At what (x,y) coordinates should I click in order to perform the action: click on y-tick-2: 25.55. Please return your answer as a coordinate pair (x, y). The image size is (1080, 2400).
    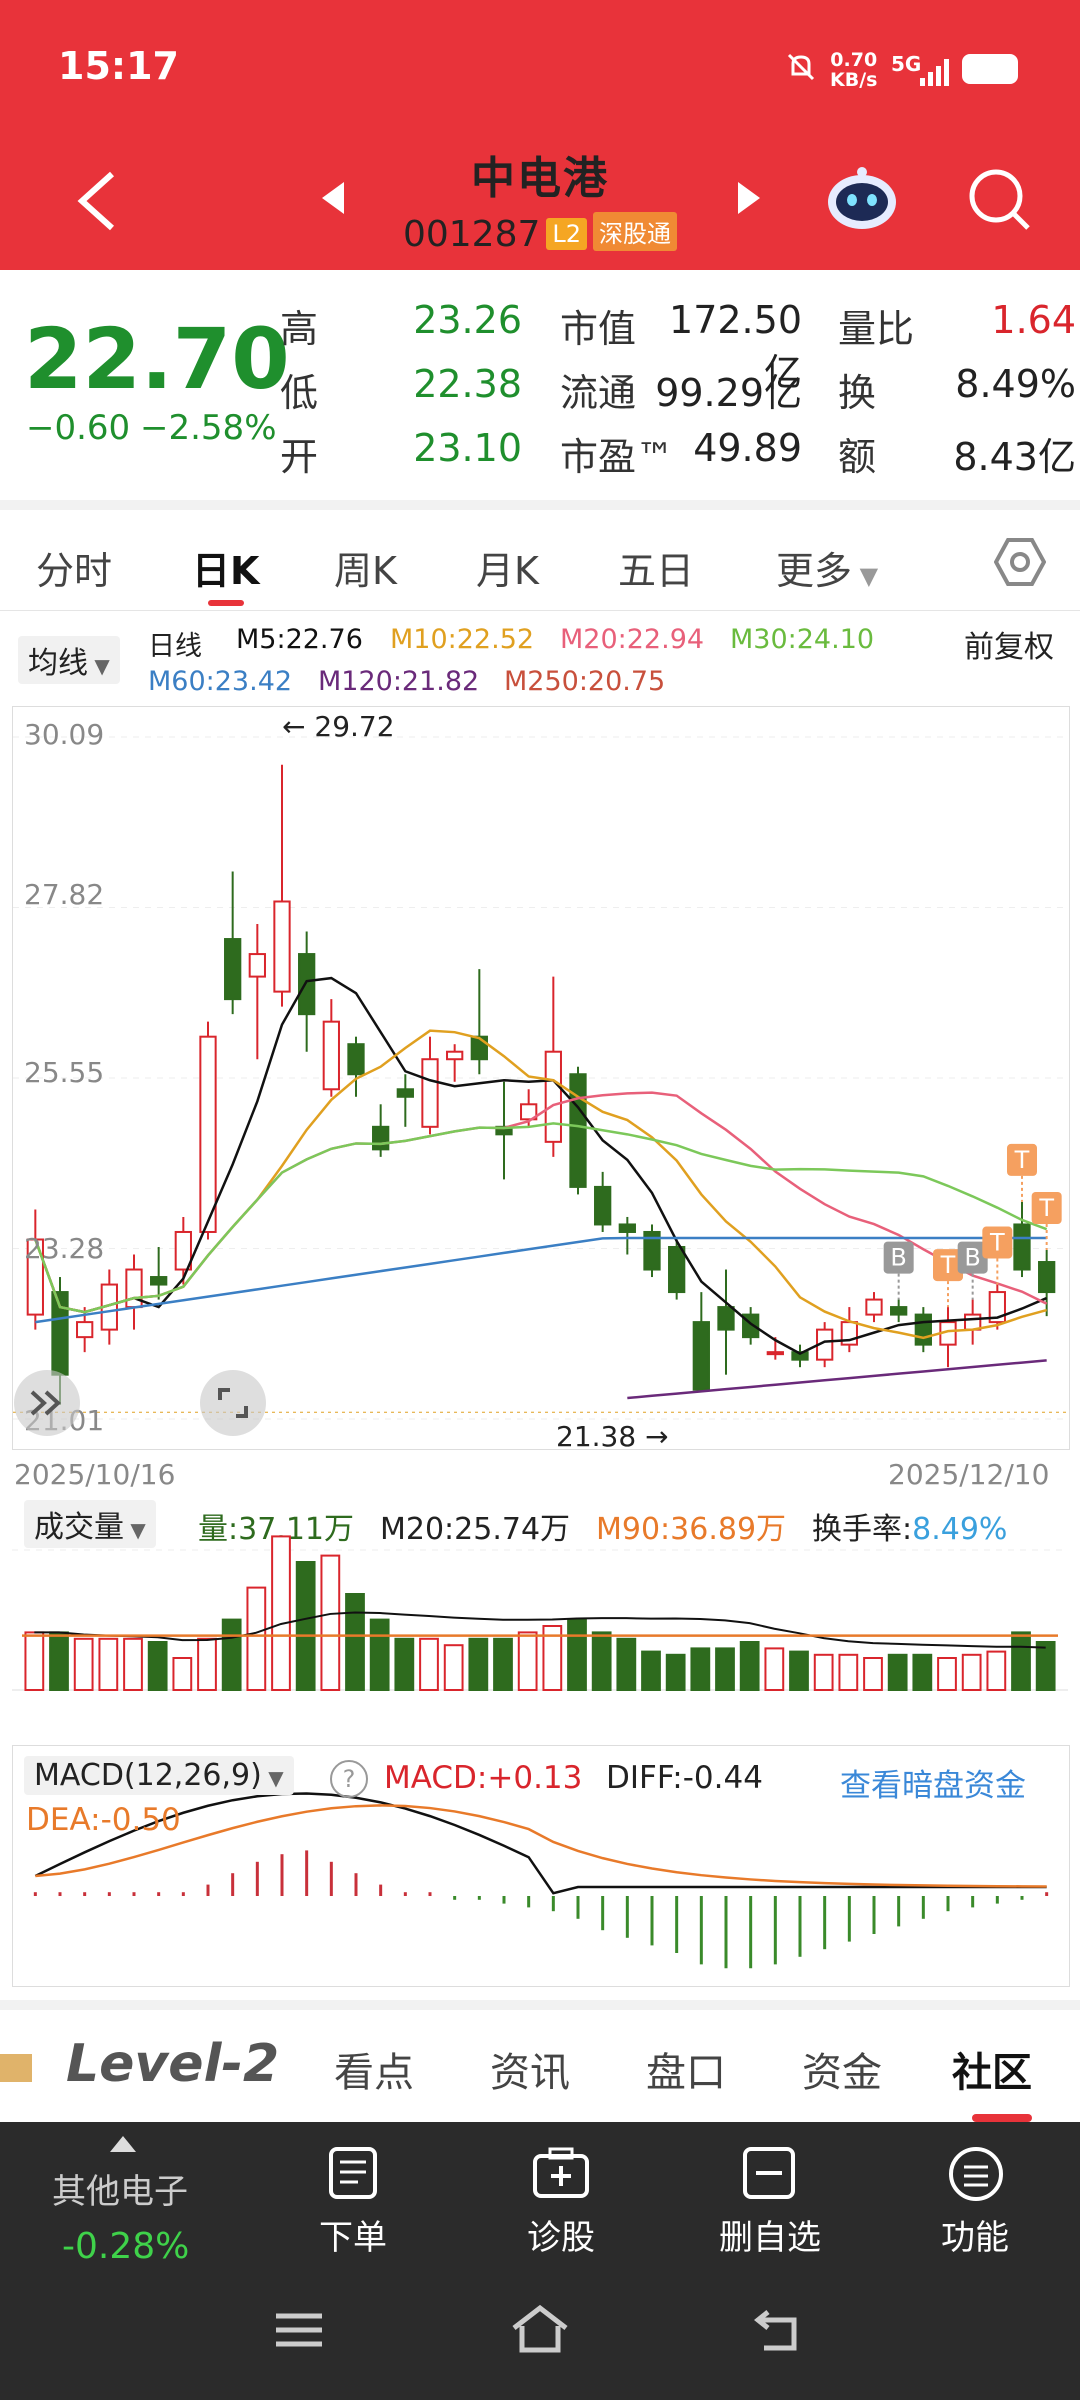
    Looking at the image, I should click on (64, 1072).